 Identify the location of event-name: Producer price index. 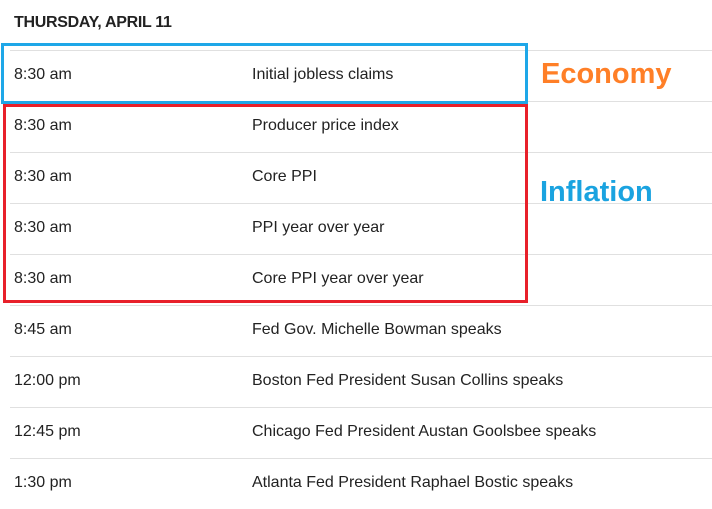
(325, 125).